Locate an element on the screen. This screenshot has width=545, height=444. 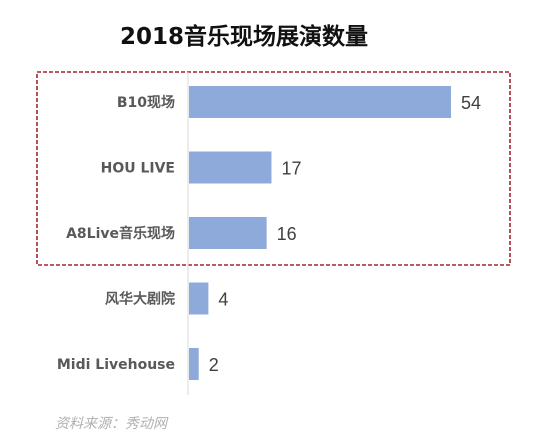
category-label: A8Live音乐现场 is located at coordinates (120, 233).